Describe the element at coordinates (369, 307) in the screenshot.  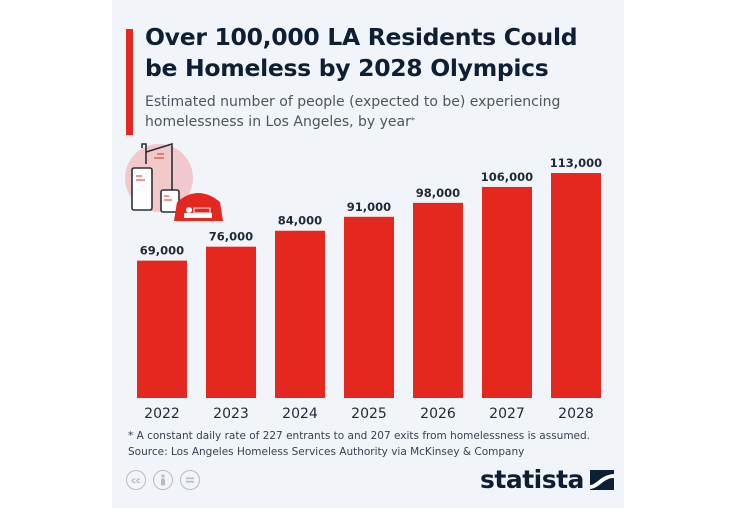
I see `bar-2025` at that location.